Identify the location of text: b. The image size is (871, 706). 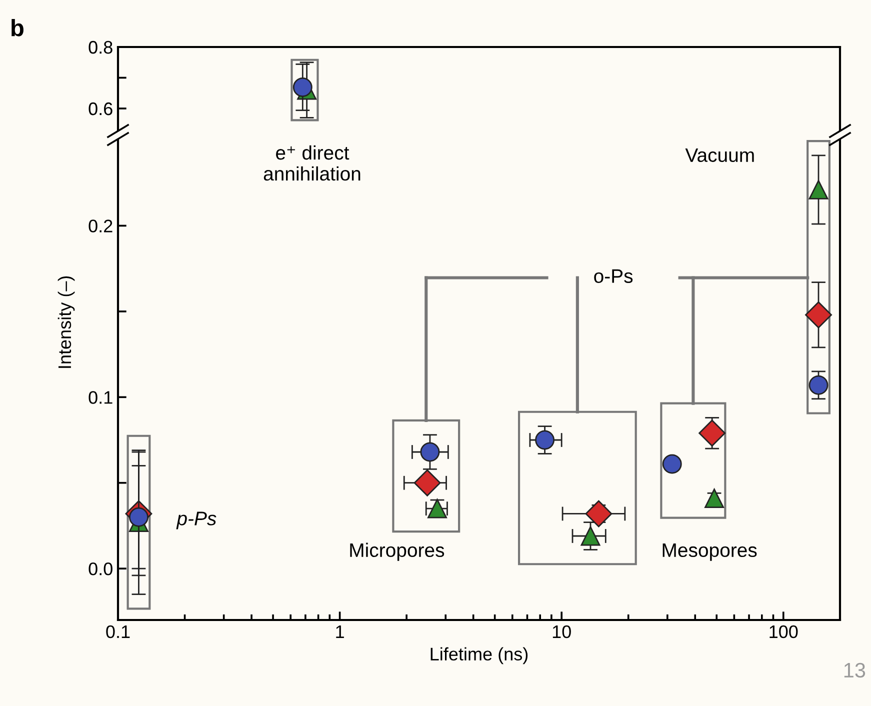
(18, 27).